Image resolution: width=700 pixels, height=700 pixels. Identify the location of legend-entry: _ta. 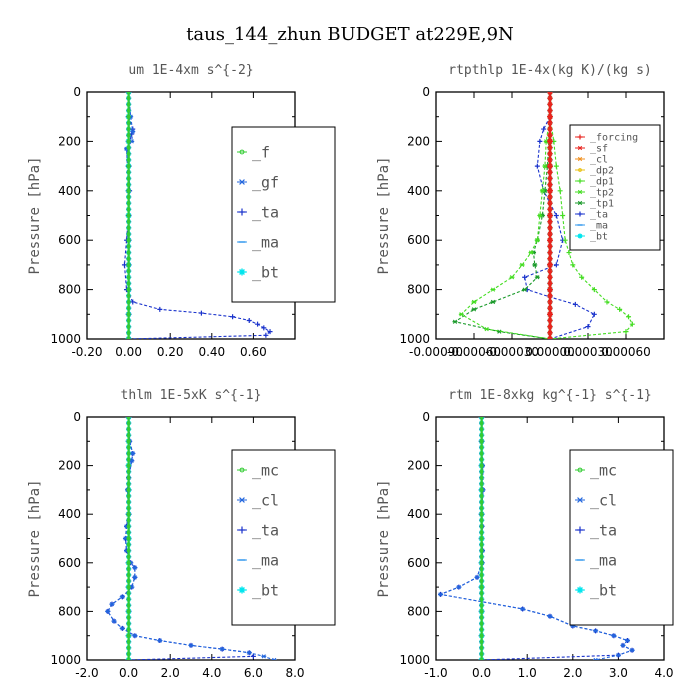
(603, 530).